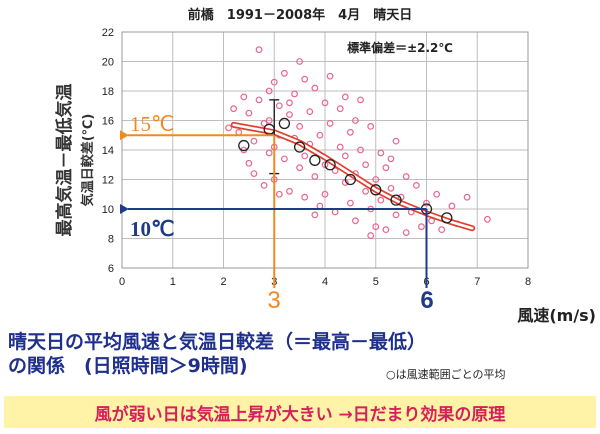 The width and height of the screenshot is (600, 434). What do you see at coordinates (345, 170) in the screenshot?
I see `average-points` at bounding box center [345, 170].